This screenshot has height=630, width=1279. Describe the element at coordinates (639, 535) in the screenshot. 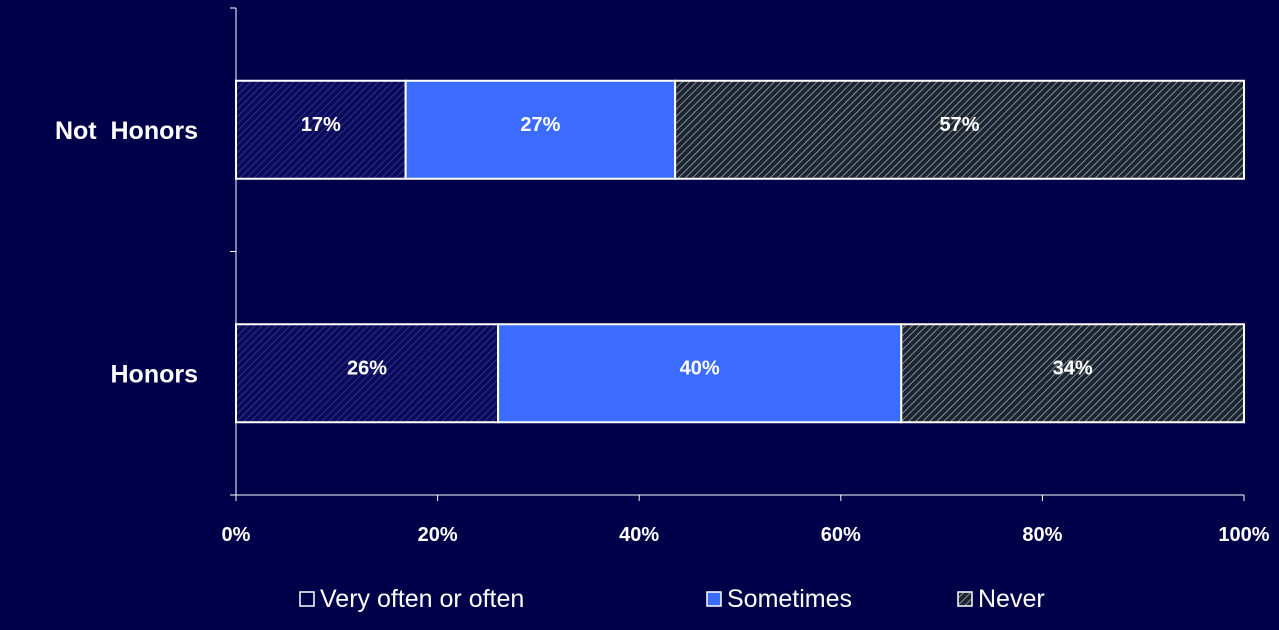

I see `x-tick-label: 40%` at that location.